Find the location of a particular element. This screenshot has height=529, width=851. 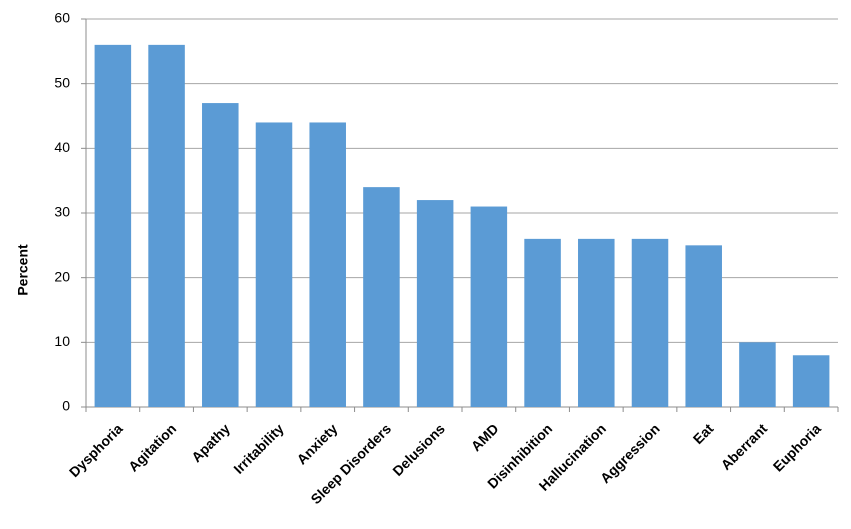

y-tick-label: 0 is located at coordinates (66, 406).